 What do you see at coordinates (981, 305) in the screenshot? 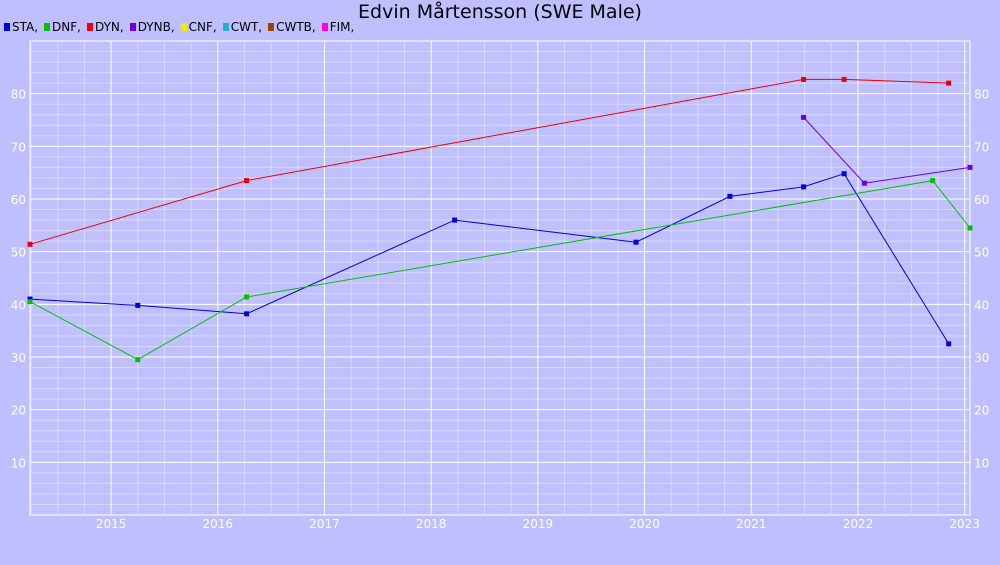
I see `y-tick-label-right: 40` at bounding box center [981, 305].